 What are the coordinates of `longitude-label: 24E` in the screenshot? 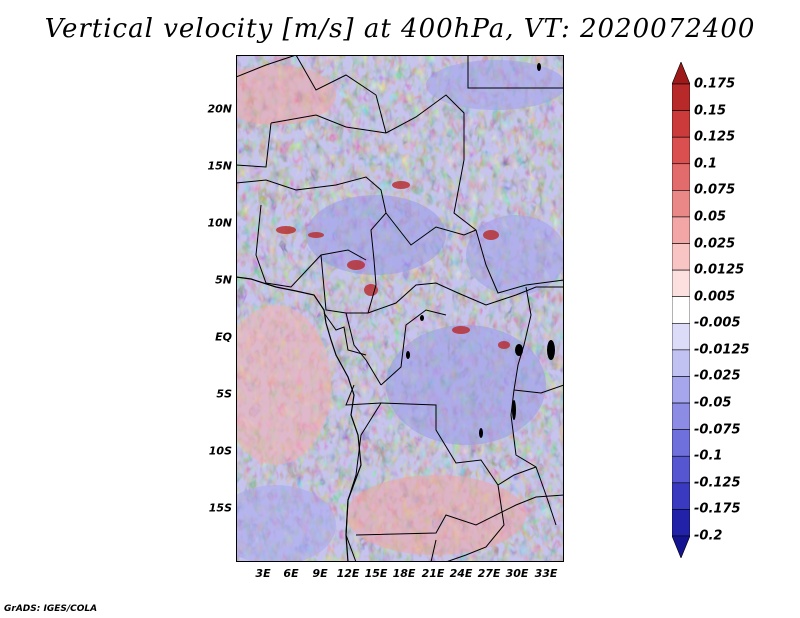 It's located at (461, 573).